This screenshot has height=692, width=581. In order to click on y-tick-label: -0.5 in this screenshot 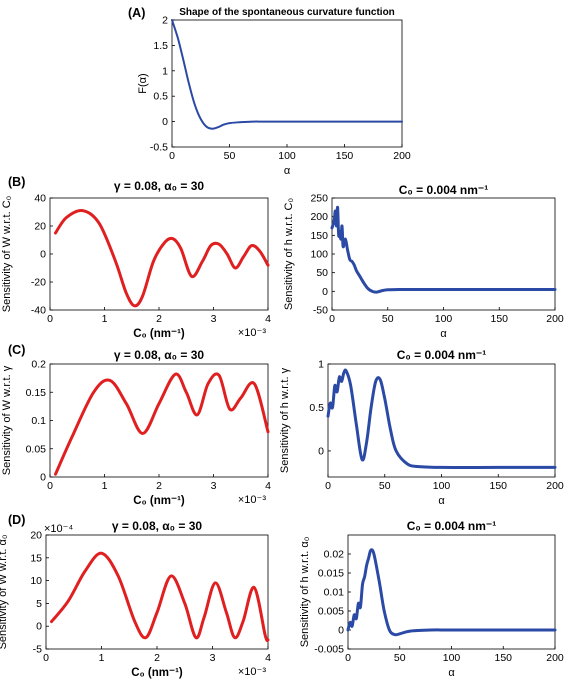, I will do `click(159, 148)`.